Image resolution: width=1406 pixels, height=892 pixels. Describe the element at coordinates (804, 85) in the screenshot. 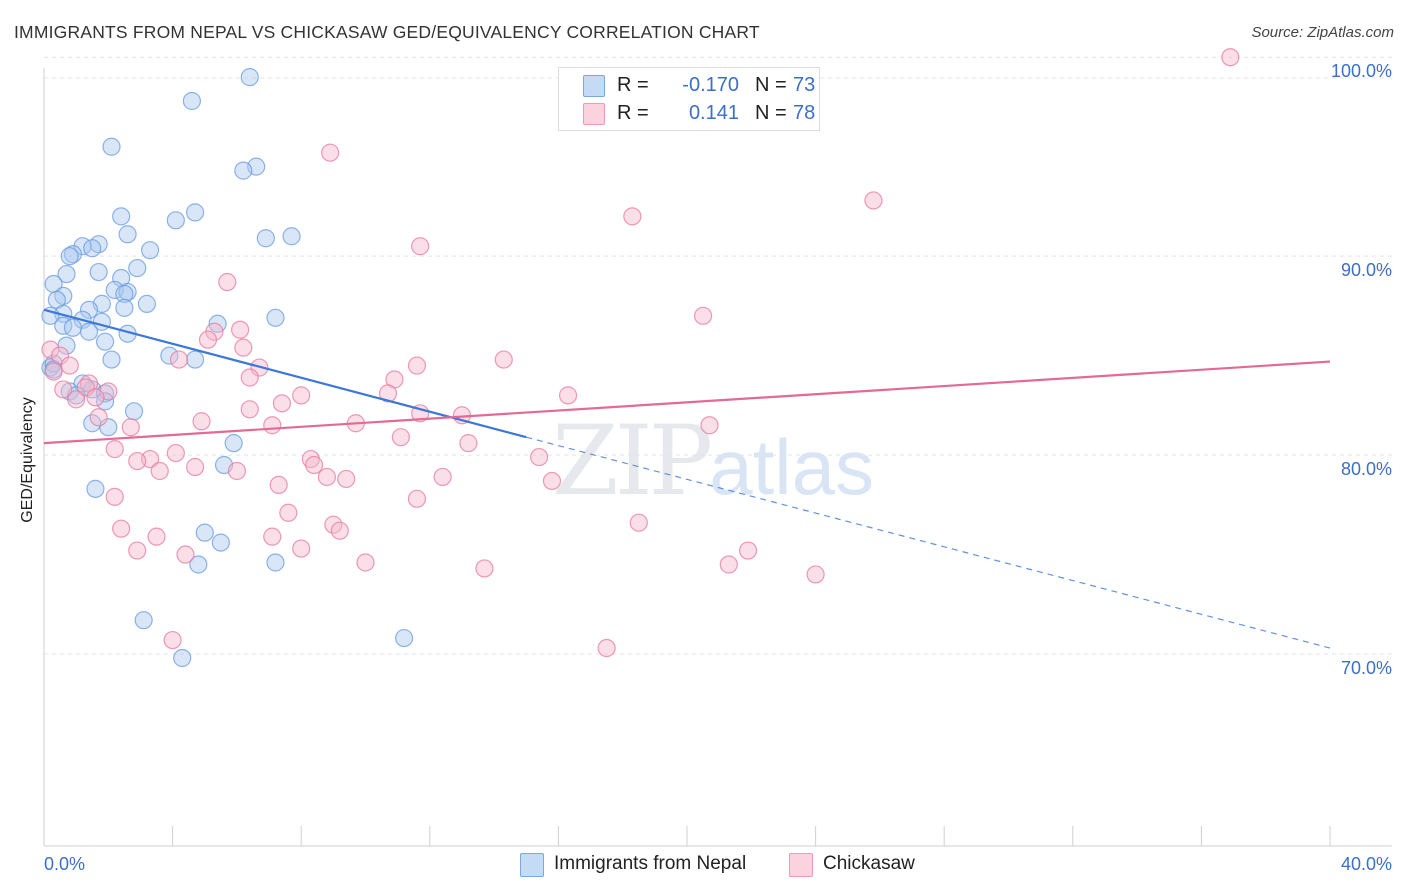

I see `legend-n-value: 73` at that location.